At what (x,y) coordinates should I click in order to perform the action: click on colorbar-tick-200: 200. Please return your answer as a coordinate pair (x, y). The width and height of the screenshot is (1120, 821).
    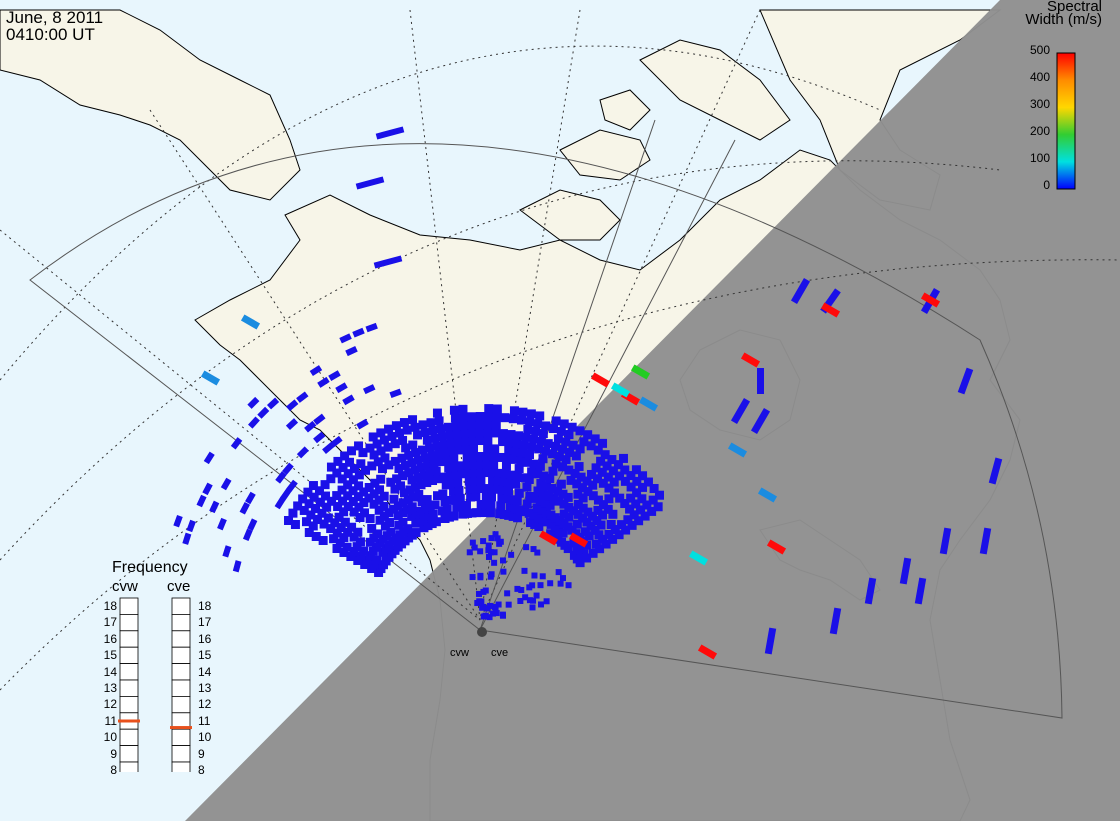
    Looking at the image, I should click on (1039, 131).